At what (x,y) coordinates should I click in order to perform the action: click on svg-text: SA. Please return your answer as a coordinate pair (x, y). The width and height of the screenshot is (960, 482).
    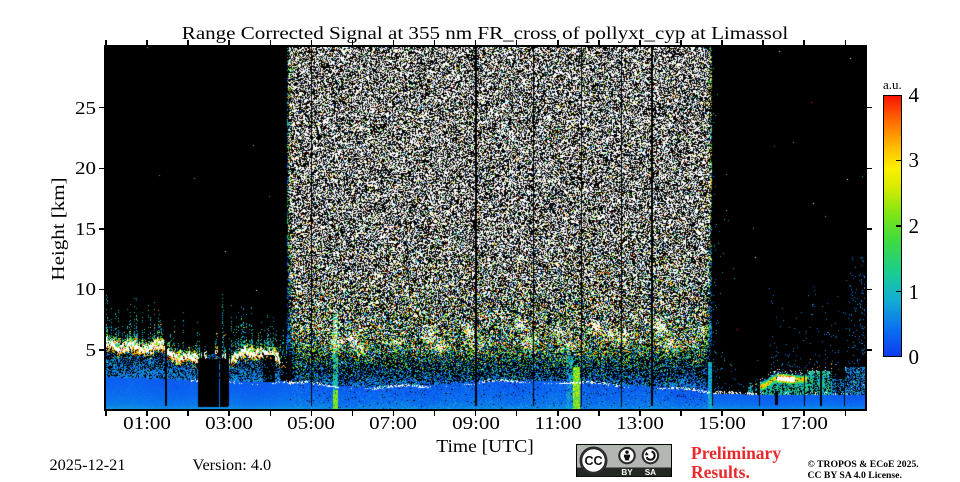
    Looking at the image, I should click on (650, 472).